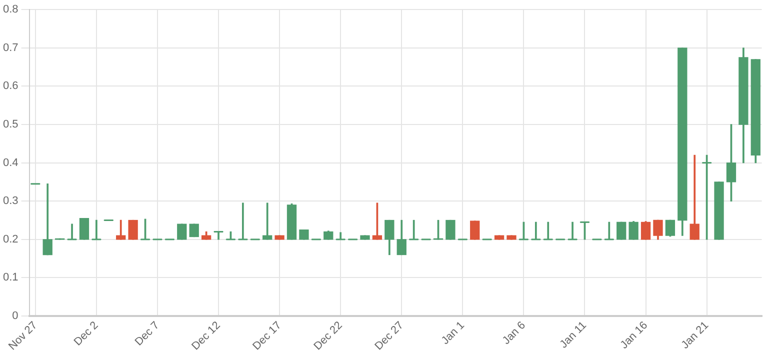 The height and width of the screenshot is (356, 768). What do you see at coordinates (10, 48) in the screenshot?
I see `y-tick-label: 0.7` at bounding box center [10, 48].